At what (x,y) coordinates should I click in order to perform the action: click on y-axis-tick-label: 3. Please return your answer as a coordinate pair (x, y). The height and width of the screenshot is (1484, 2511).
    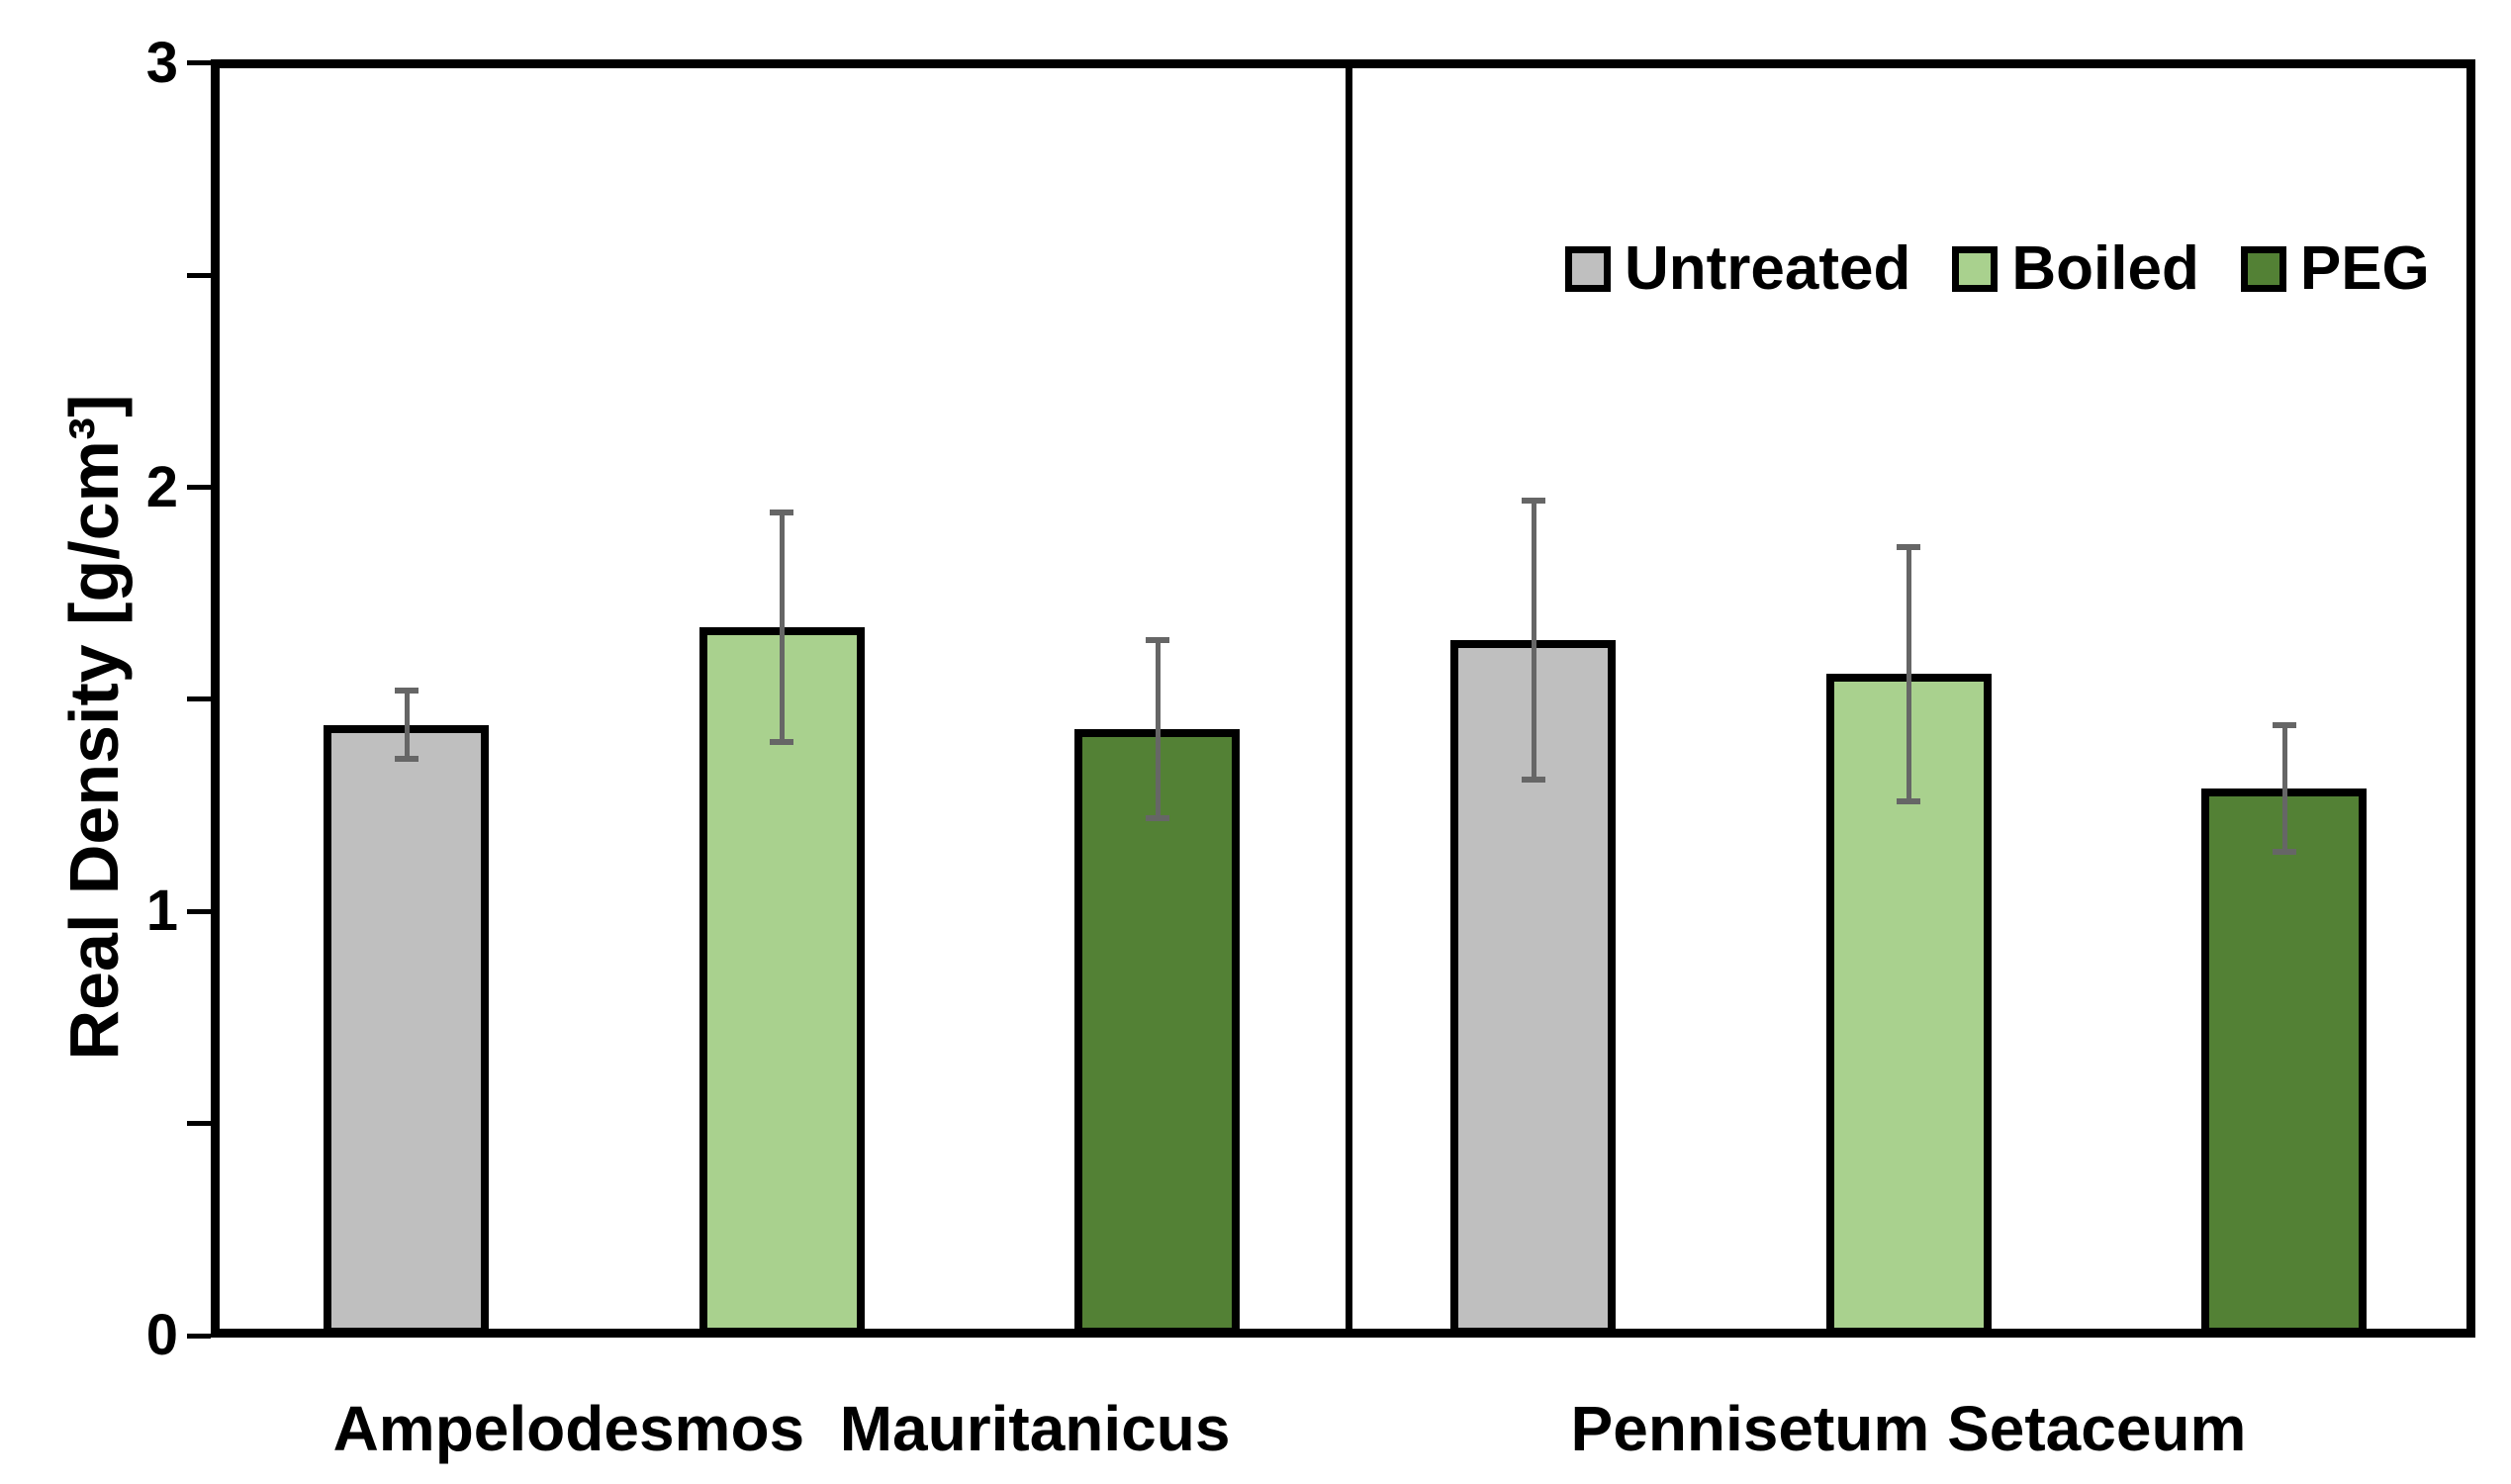
    Looking at the image, I should click on (162, 62).